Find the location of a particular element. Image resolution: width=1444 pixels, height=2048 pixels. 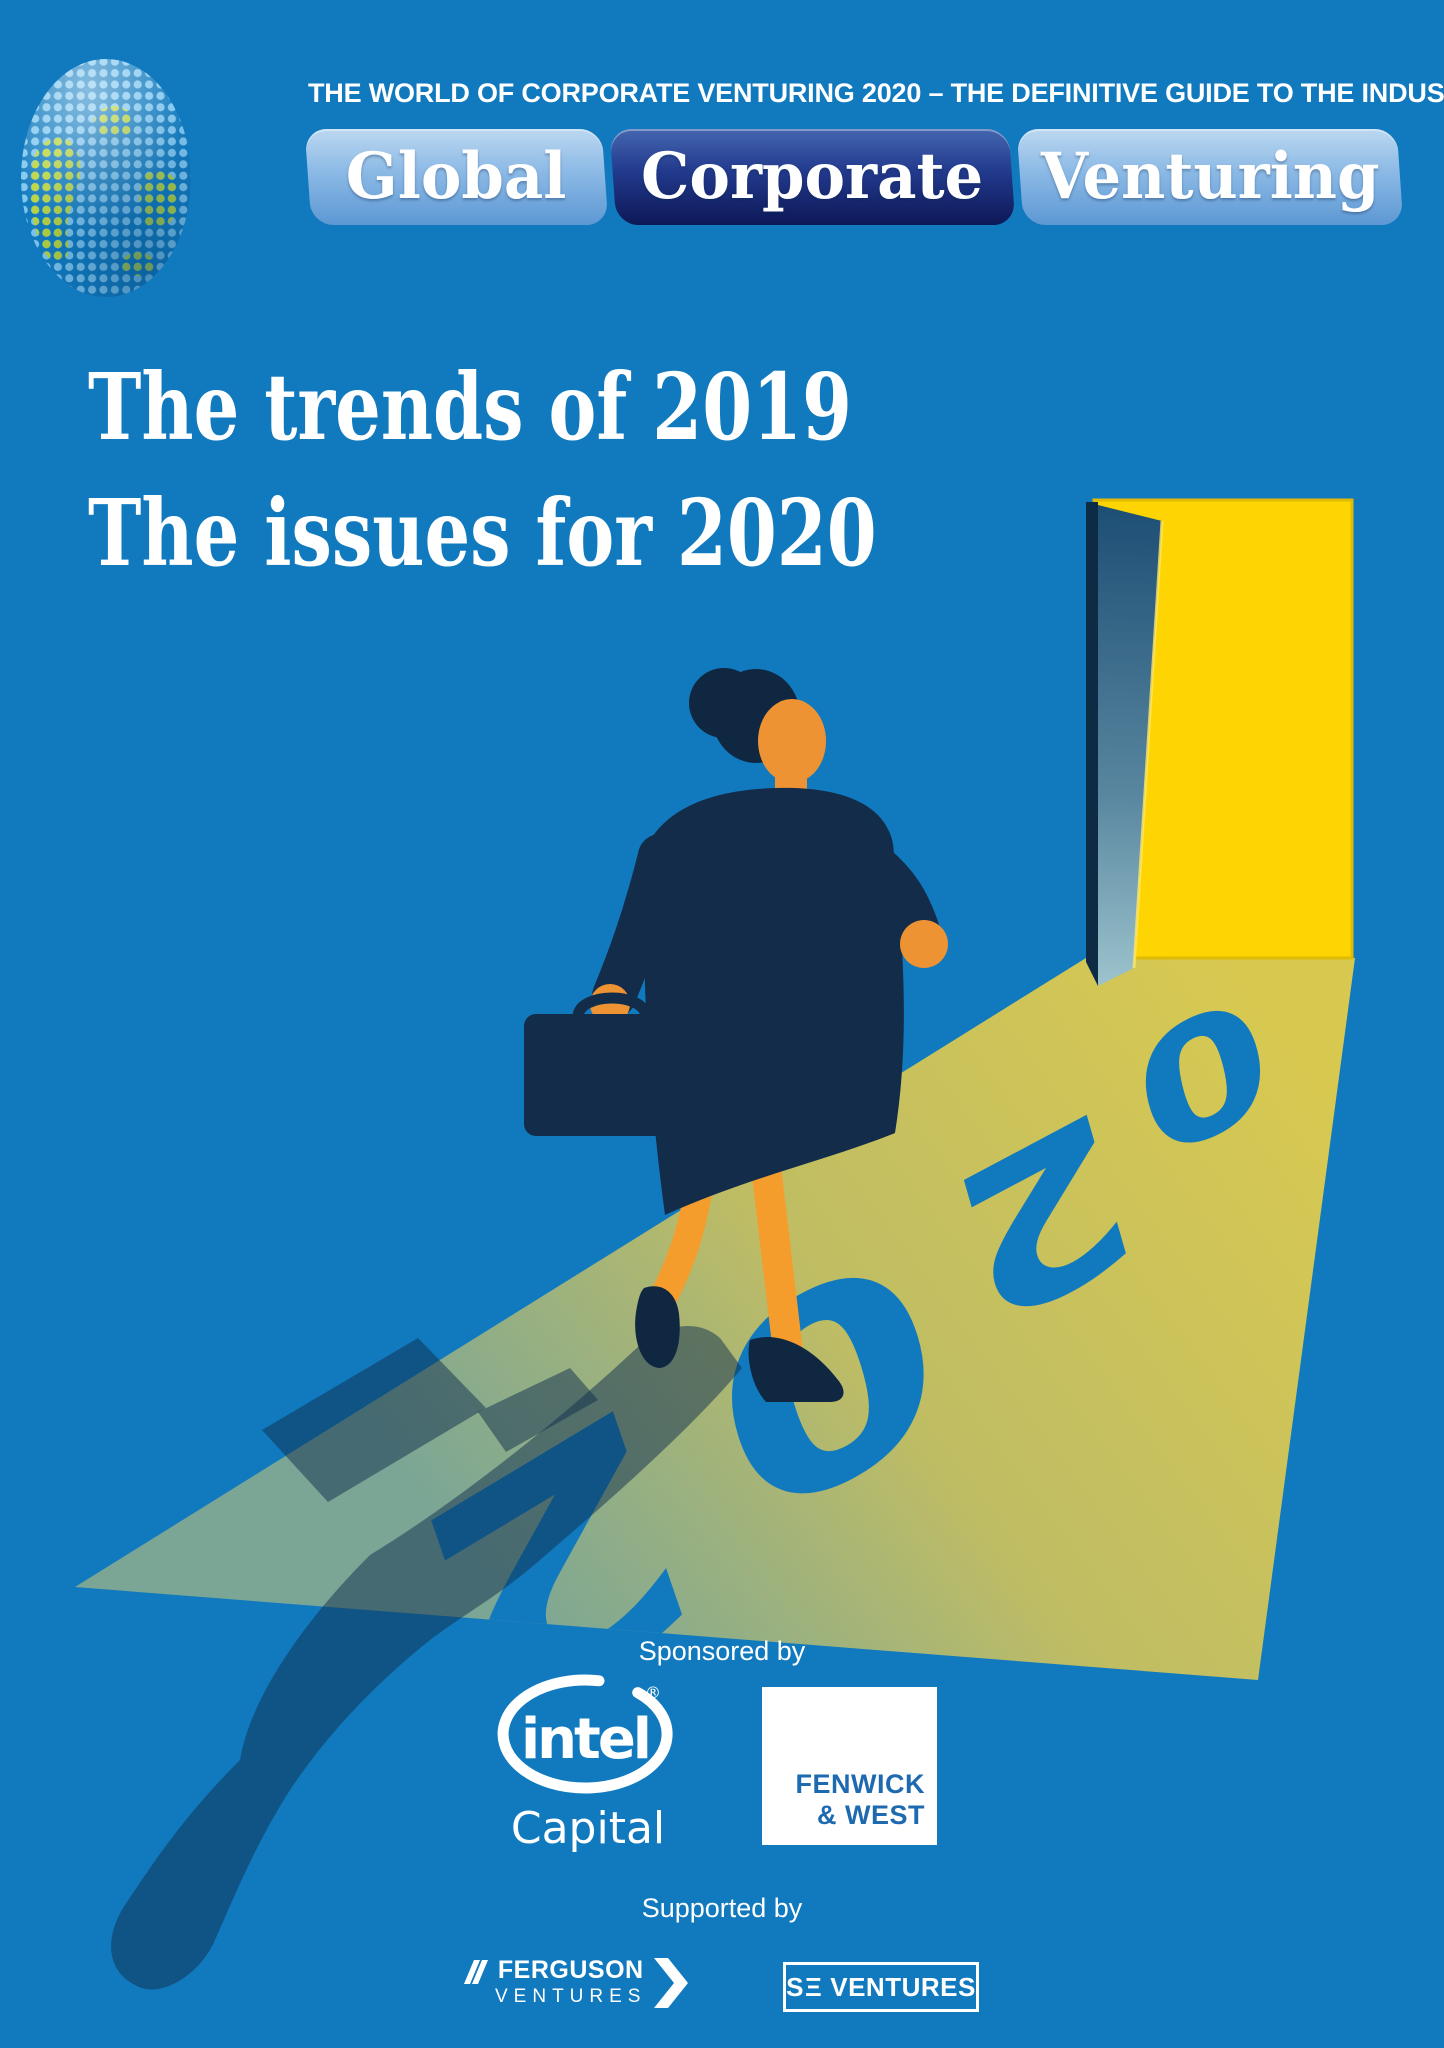

brand-word: Global is located at coordinates (456, 176).